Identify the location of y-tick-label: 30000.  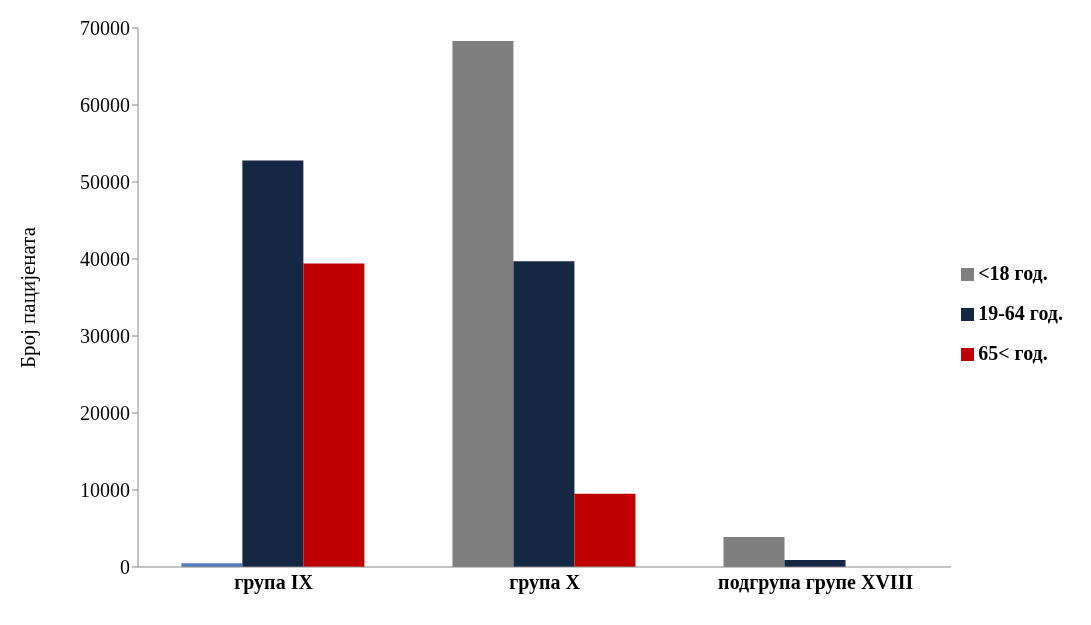
(105, 336).